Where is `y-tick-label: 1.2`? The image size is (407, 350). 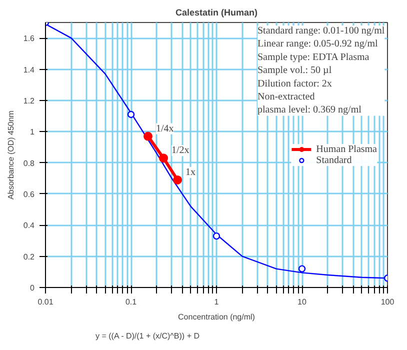
y-tick-label: 1.2 is located at coordinates (29, 101).